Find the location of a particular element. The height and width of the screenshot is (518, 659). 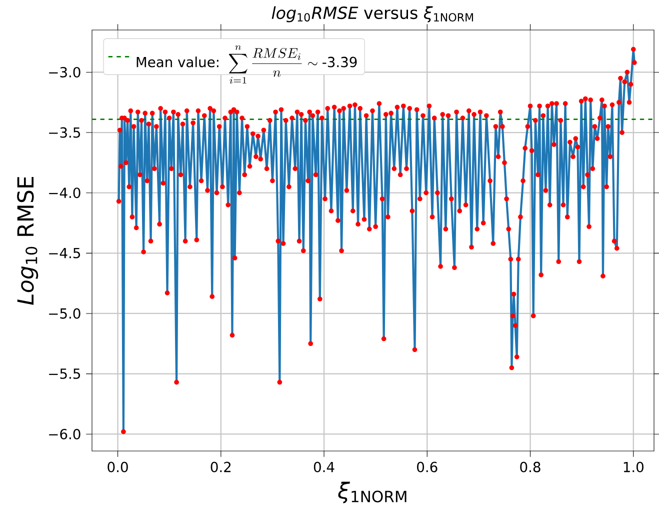

x-axis-title: ξ$_{1NORM}$ is located at coordinates (372, 493).